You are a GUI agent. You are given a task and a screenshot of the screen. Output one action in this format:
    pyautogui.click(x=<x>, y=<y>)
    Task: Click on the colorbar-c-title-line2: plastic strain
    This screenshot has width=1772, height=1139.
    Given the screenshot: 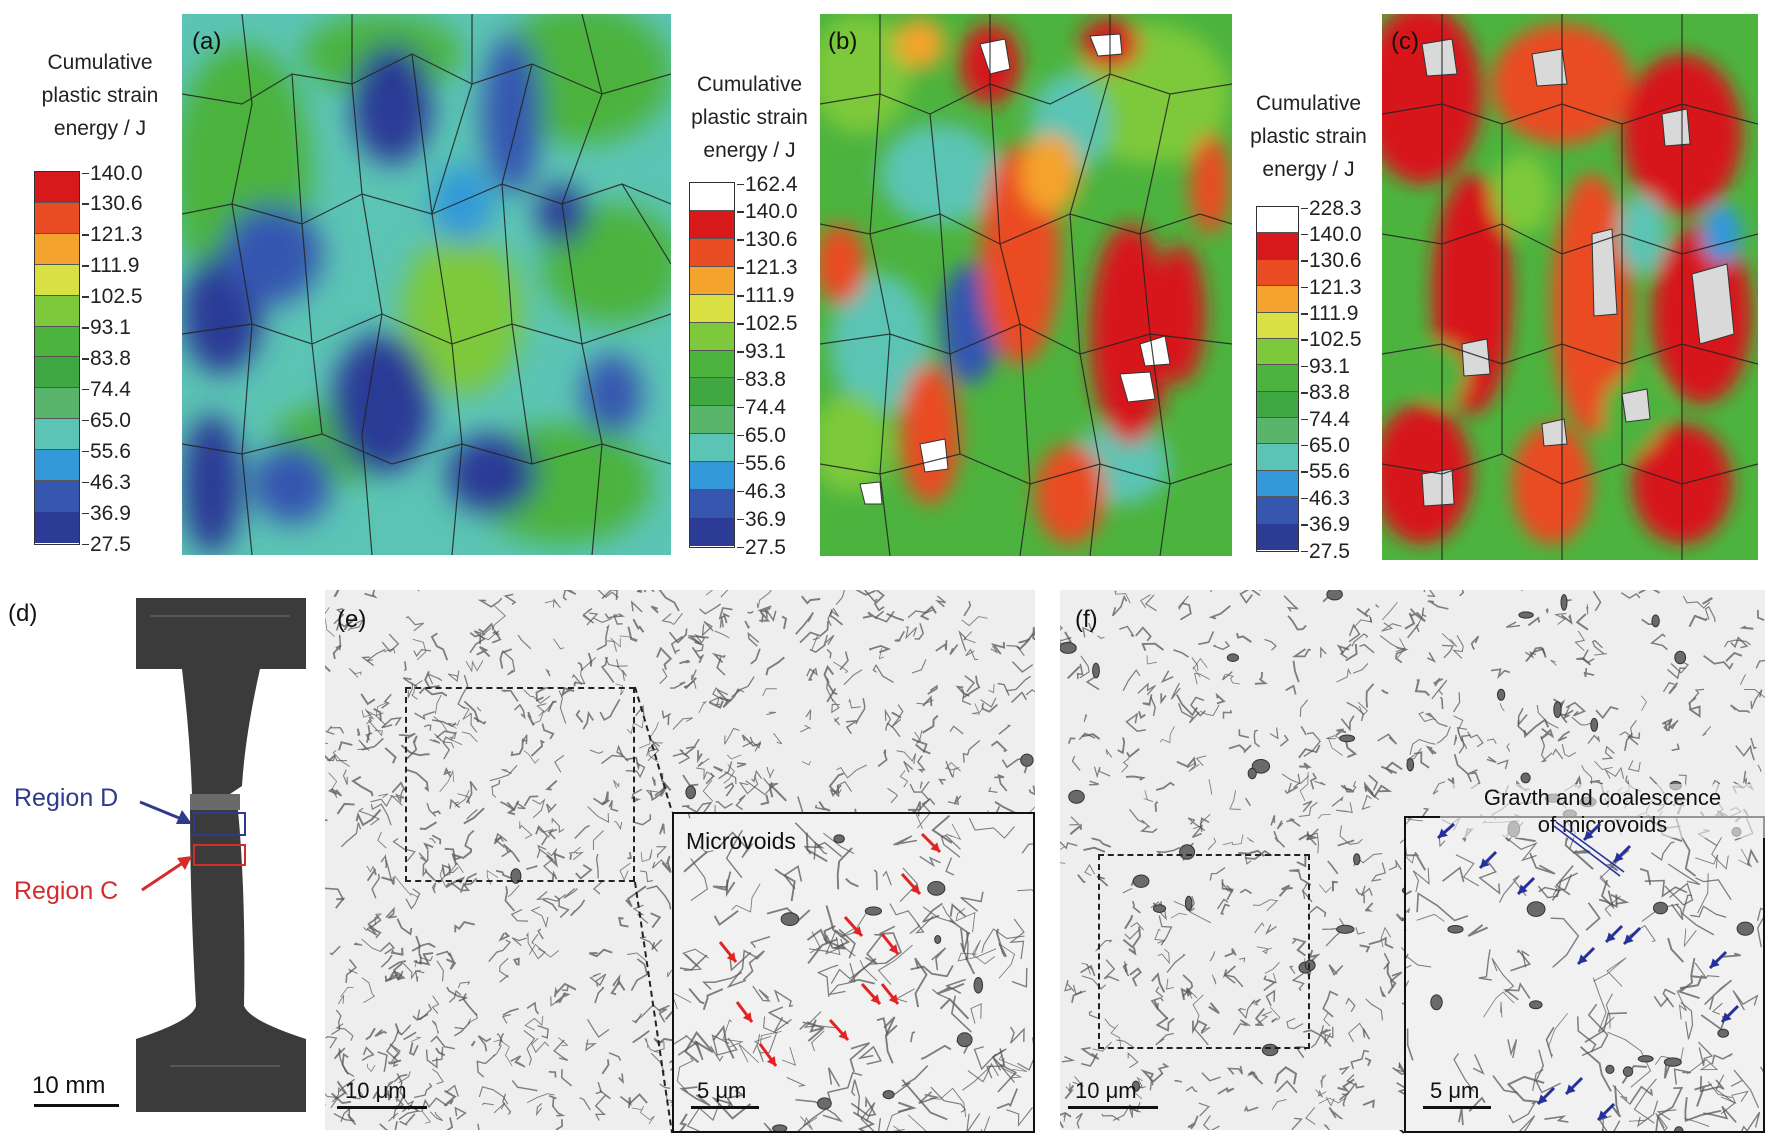 What is the action you would take?
    pyautogui.click(x=1308, y=136)
    